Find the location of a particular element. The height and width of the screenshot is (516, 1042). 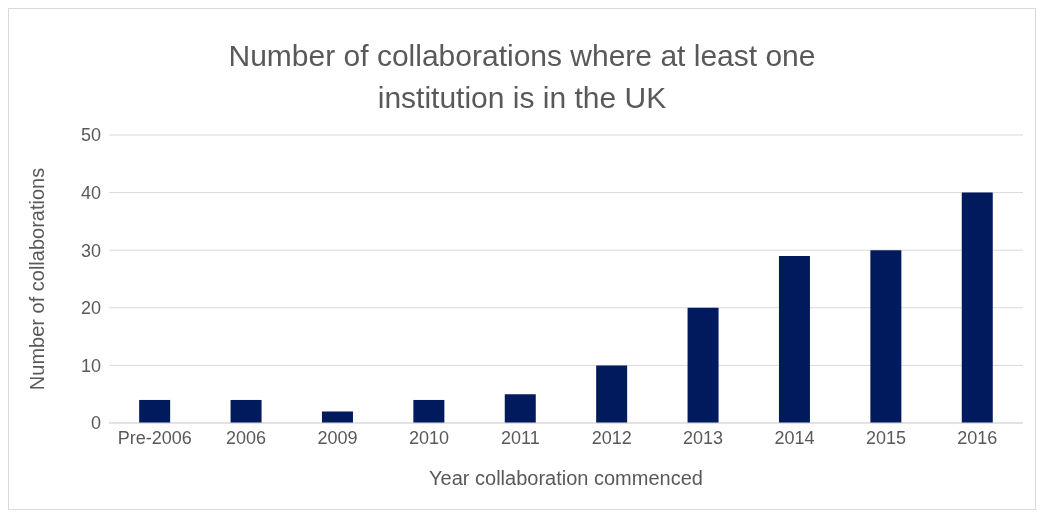

y-tick-label: 30 is located at coordinates (90, 250).